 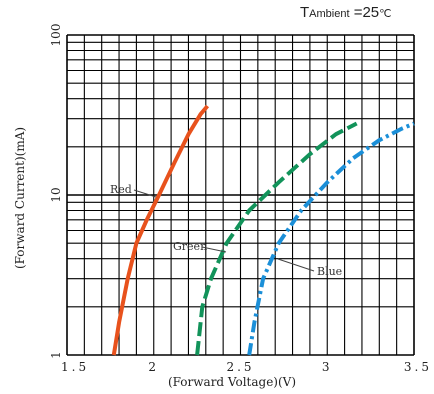 What do you see at coordinates (56, 355) in the screenshot?
I see `y-tick-label: 1` at bounding box center [56, 355].